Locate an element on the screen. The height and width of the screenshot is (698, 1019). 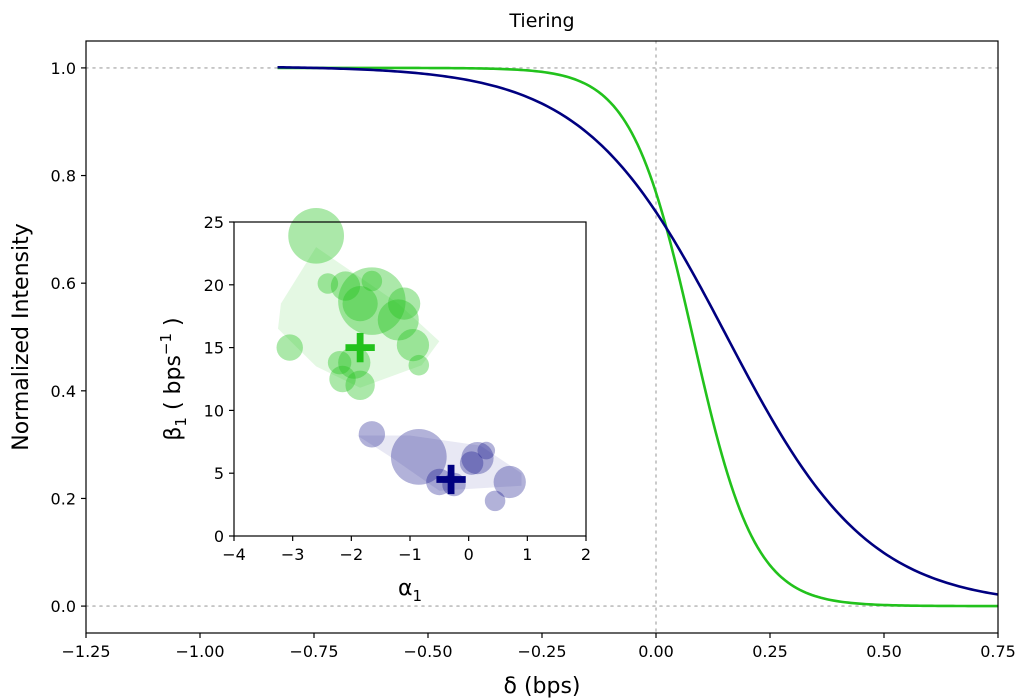
inset-x-tick-label: 1 is located at coordinates (527, 554).